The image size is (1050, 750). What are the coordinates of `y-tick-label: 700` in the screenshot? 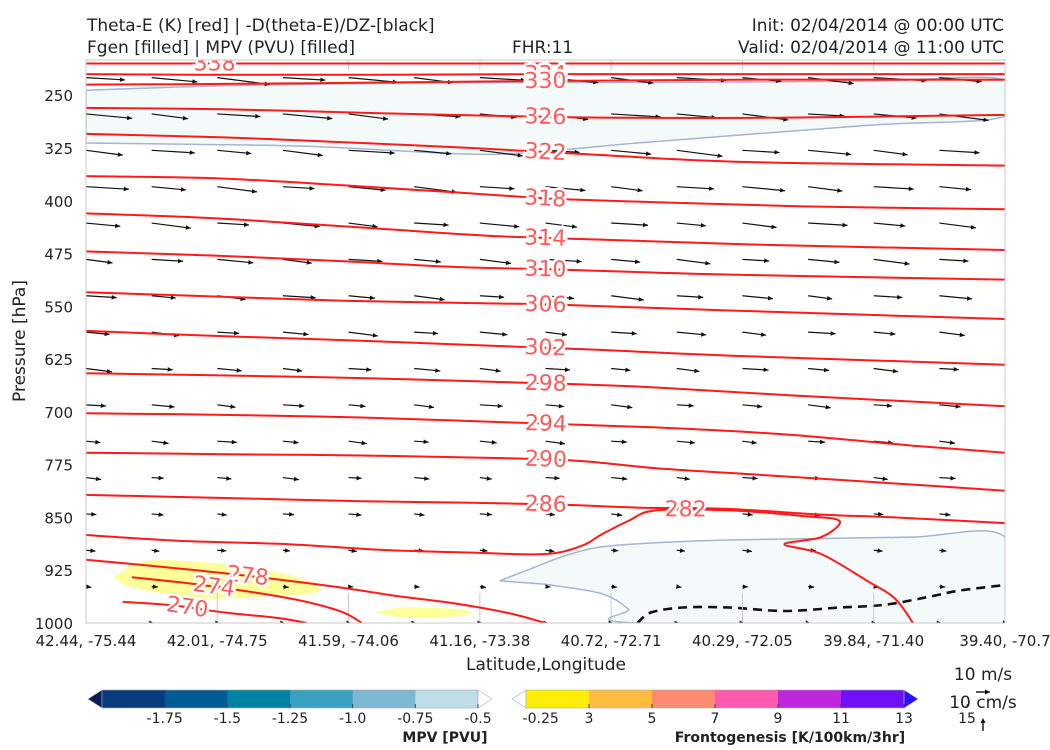 It's located at (58, 413).